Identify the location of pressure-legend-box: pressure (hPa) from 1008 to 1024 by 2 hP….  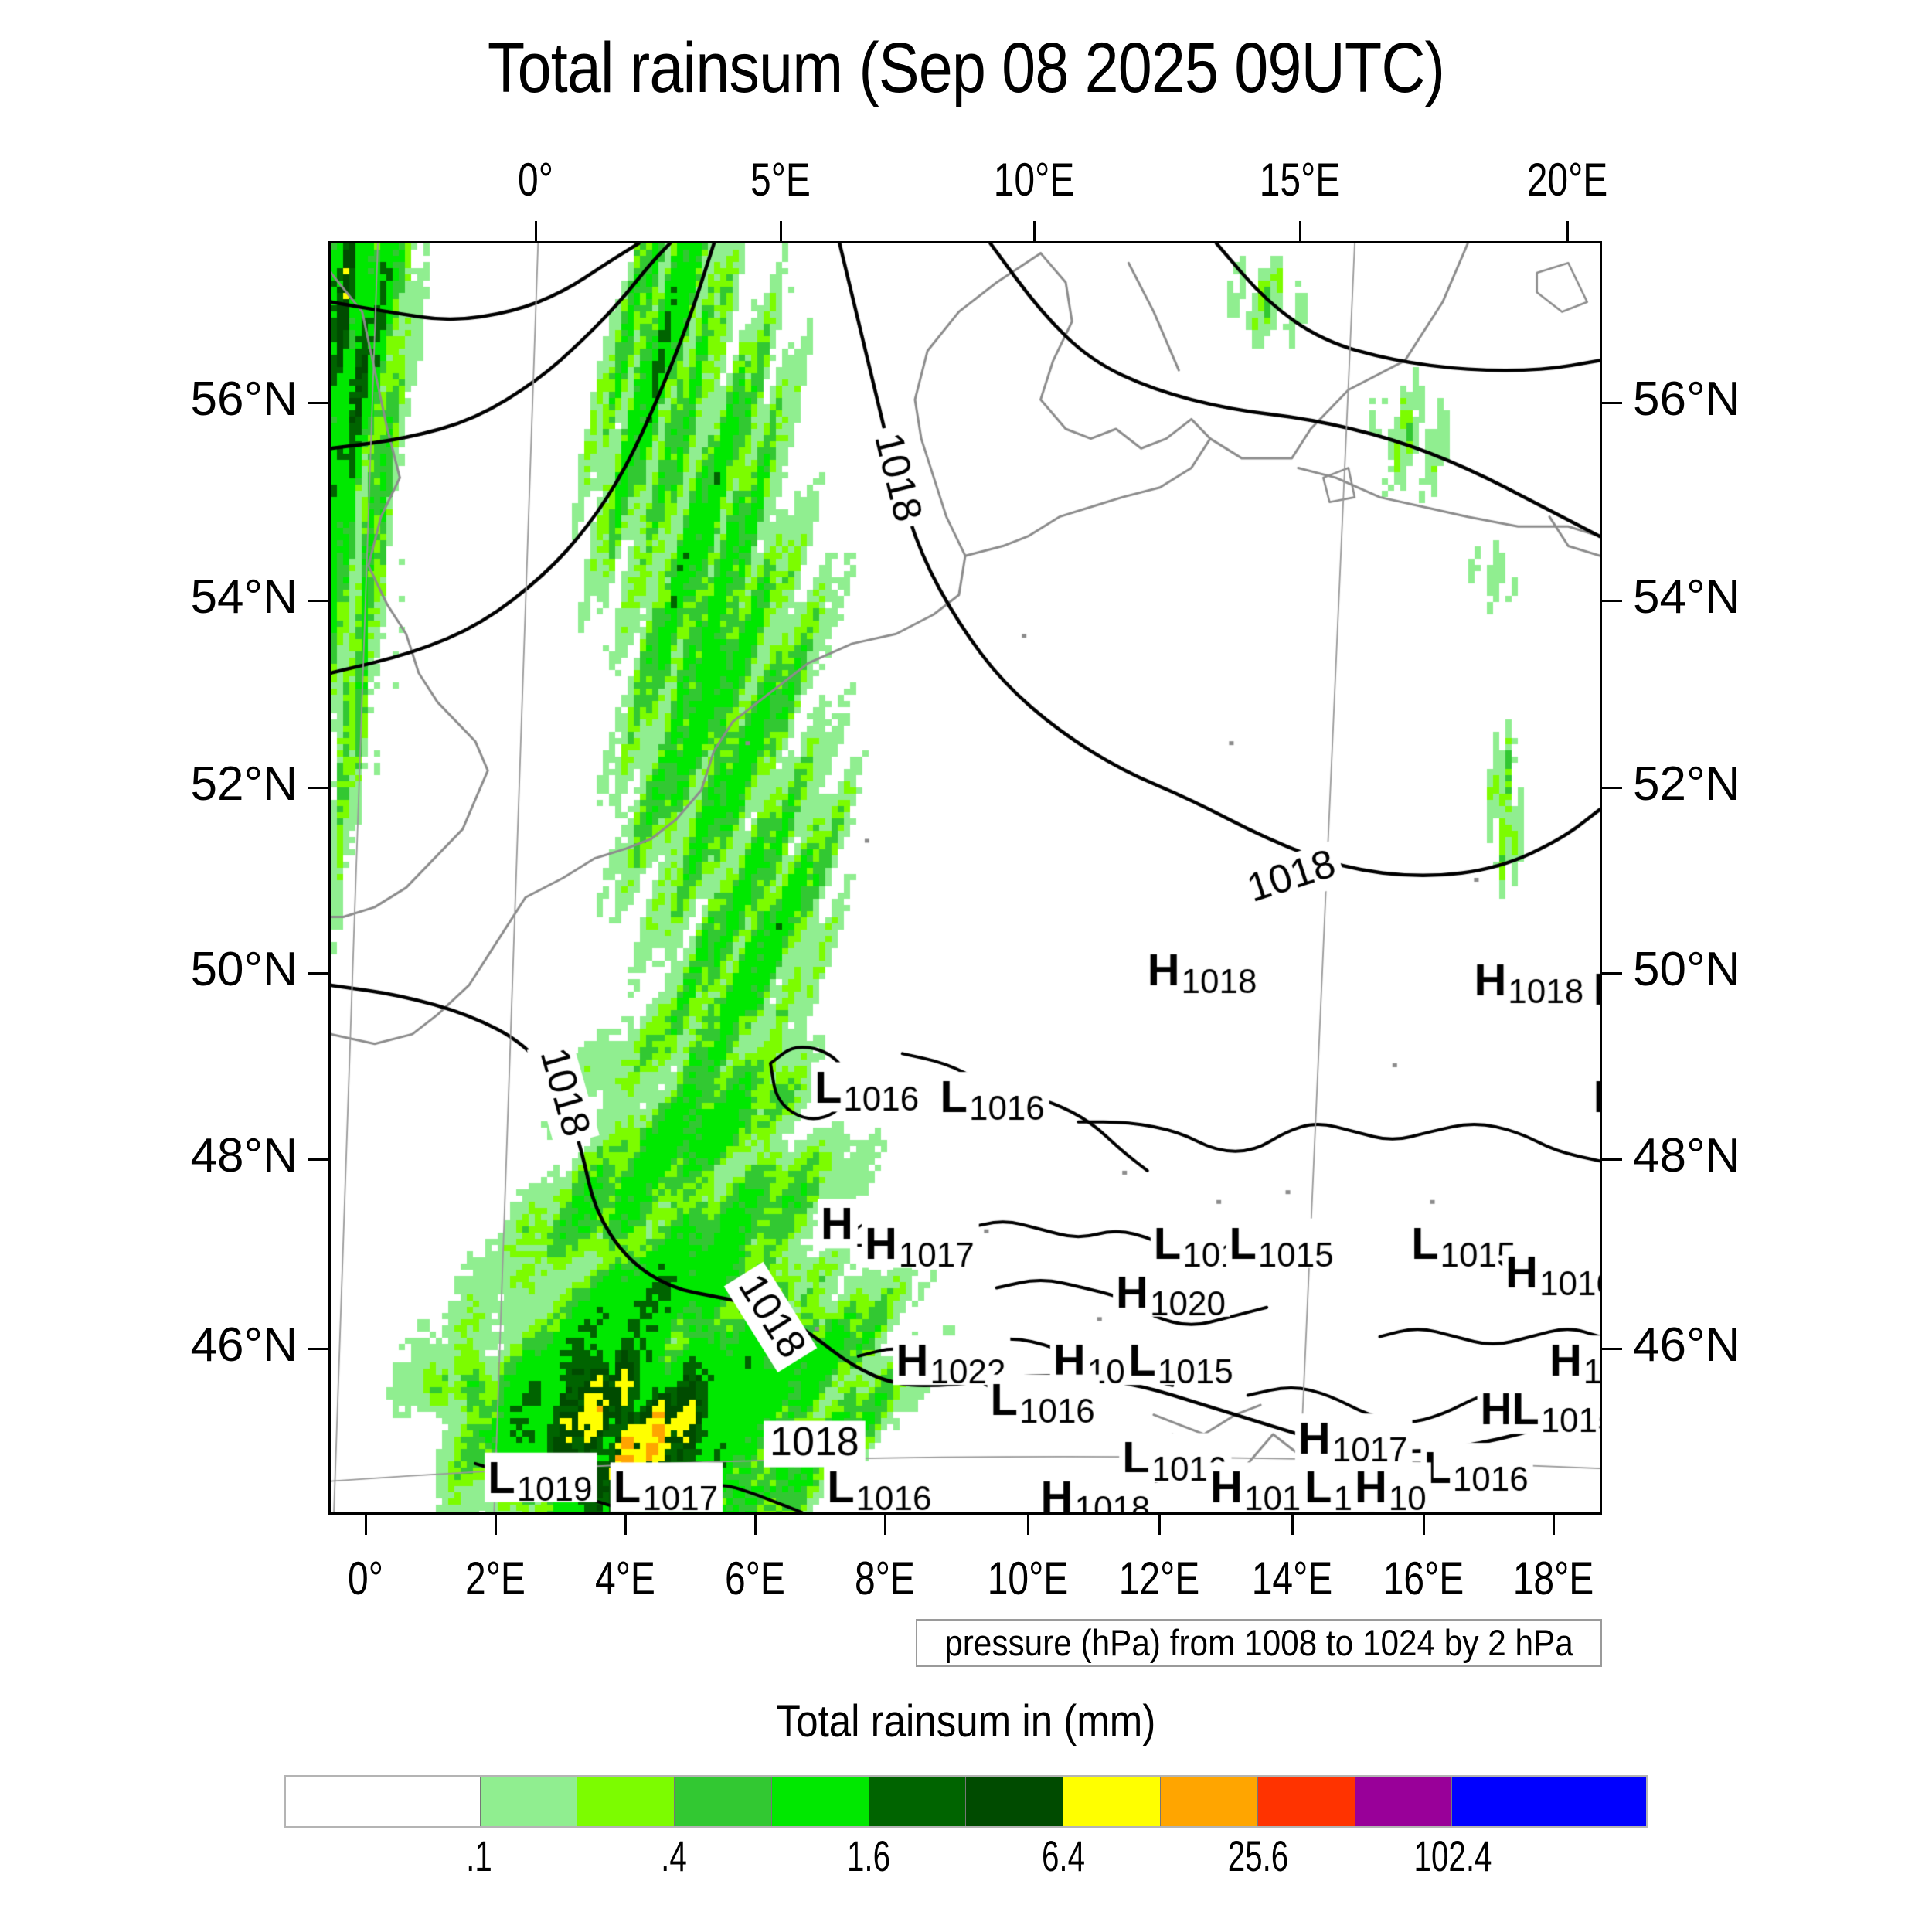
(1259, 1643).